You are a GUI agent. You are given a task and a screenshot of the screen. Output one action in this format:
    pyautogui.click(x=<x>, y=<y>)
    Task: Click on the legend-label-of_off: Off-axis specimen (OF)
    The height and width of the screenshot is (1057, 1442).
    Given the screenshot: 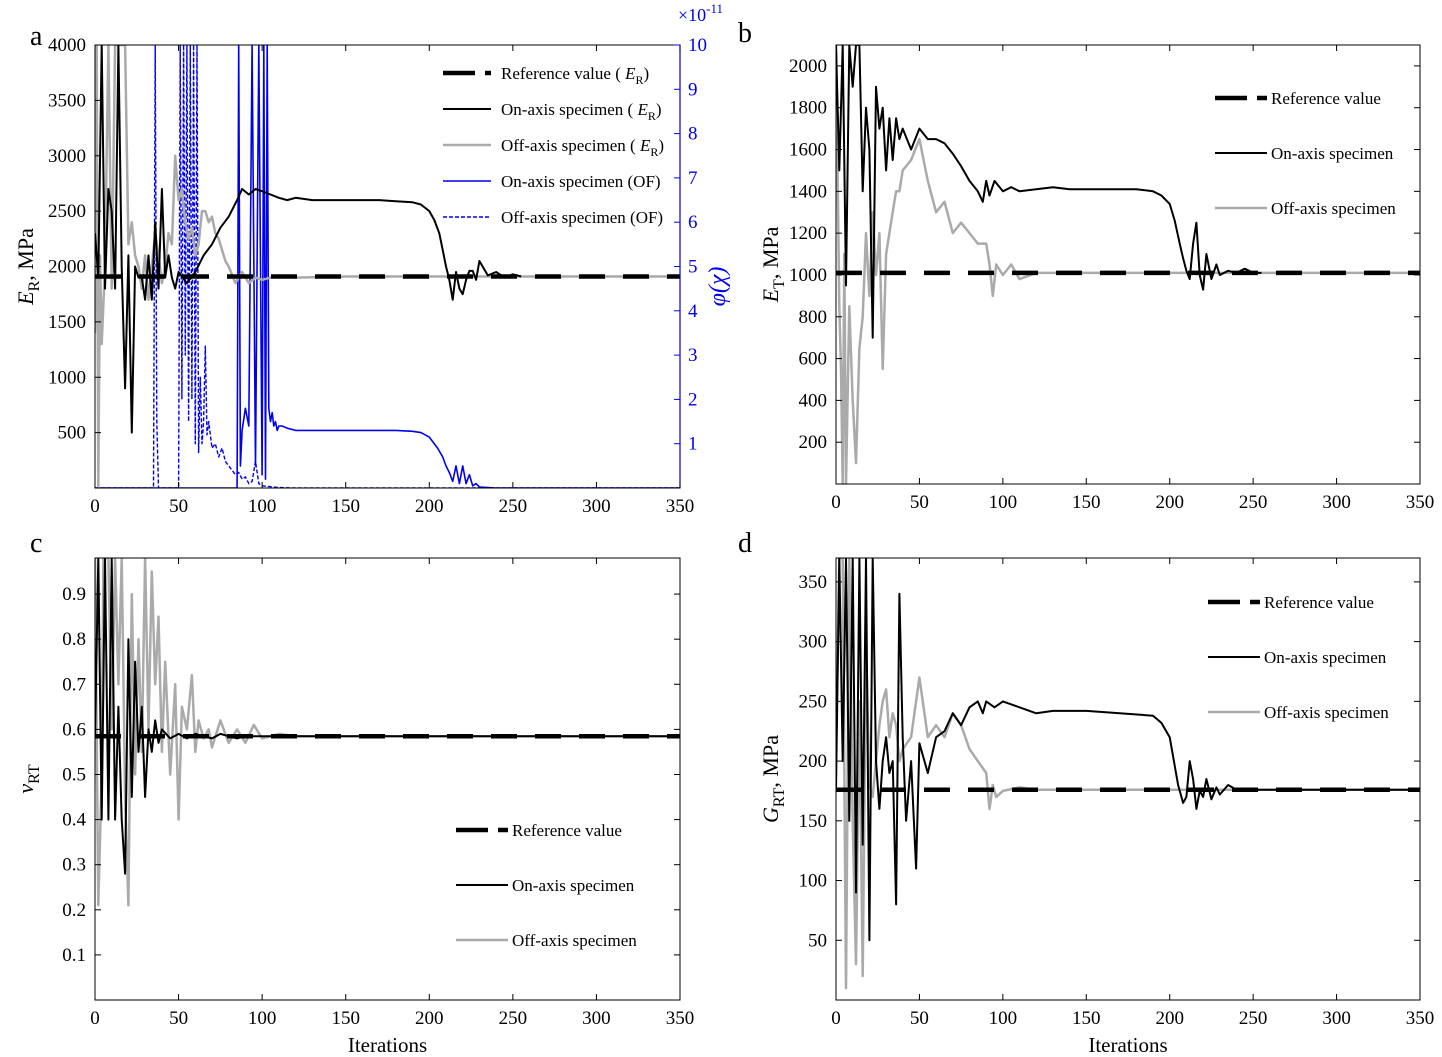 What is the action you would take?
    pyautogui.click(x=582, y=217)
    